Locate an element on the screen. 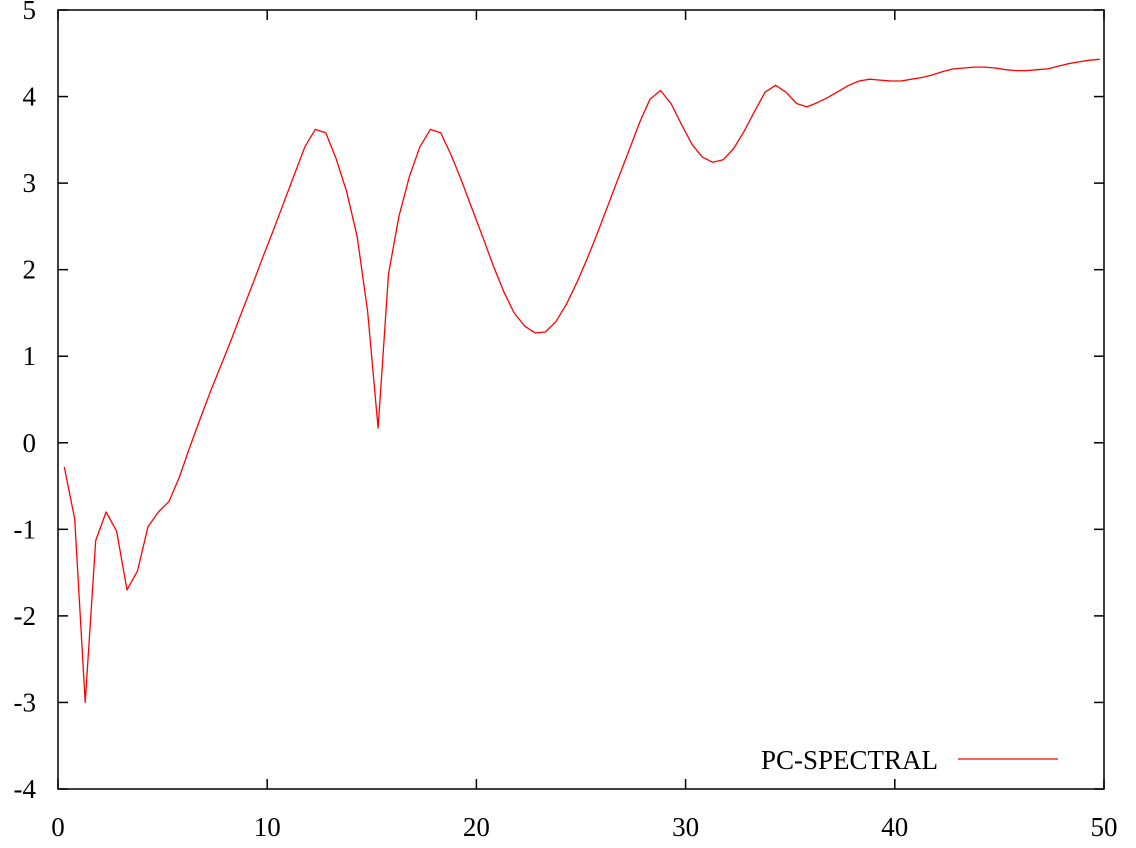  x-tick-label: 0 is located at coordinates (58, 827).